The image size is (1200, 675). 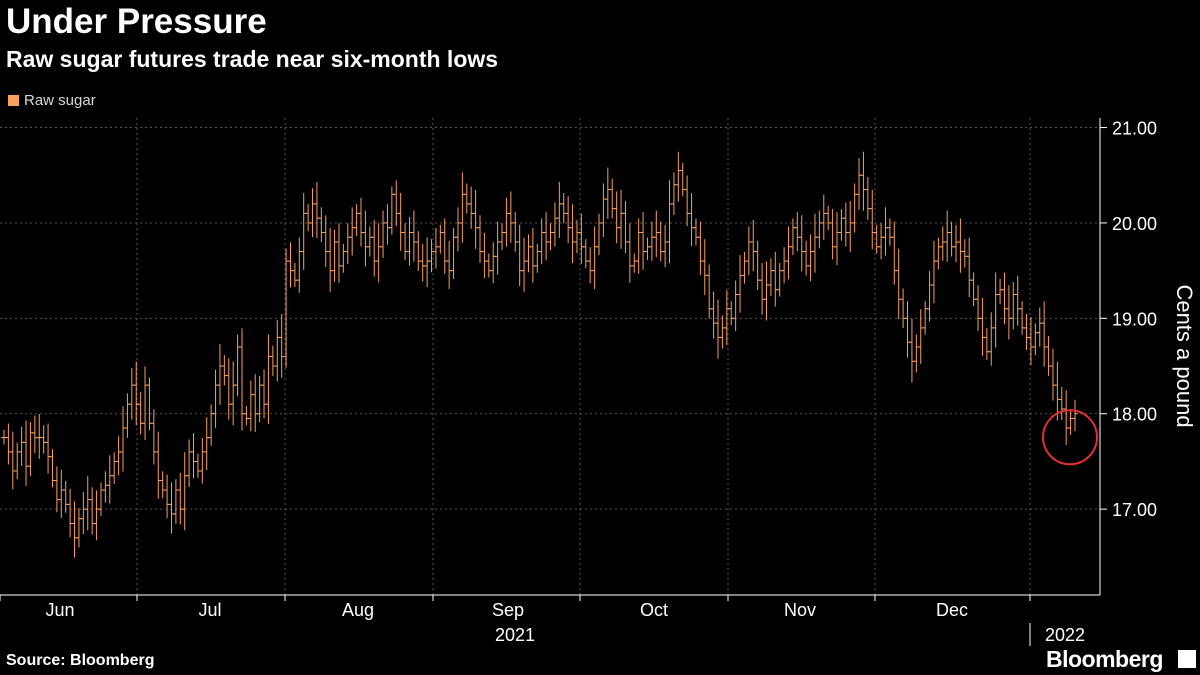 I want to click on y-tick-label: 17.00, so click(x=1134, y=510).